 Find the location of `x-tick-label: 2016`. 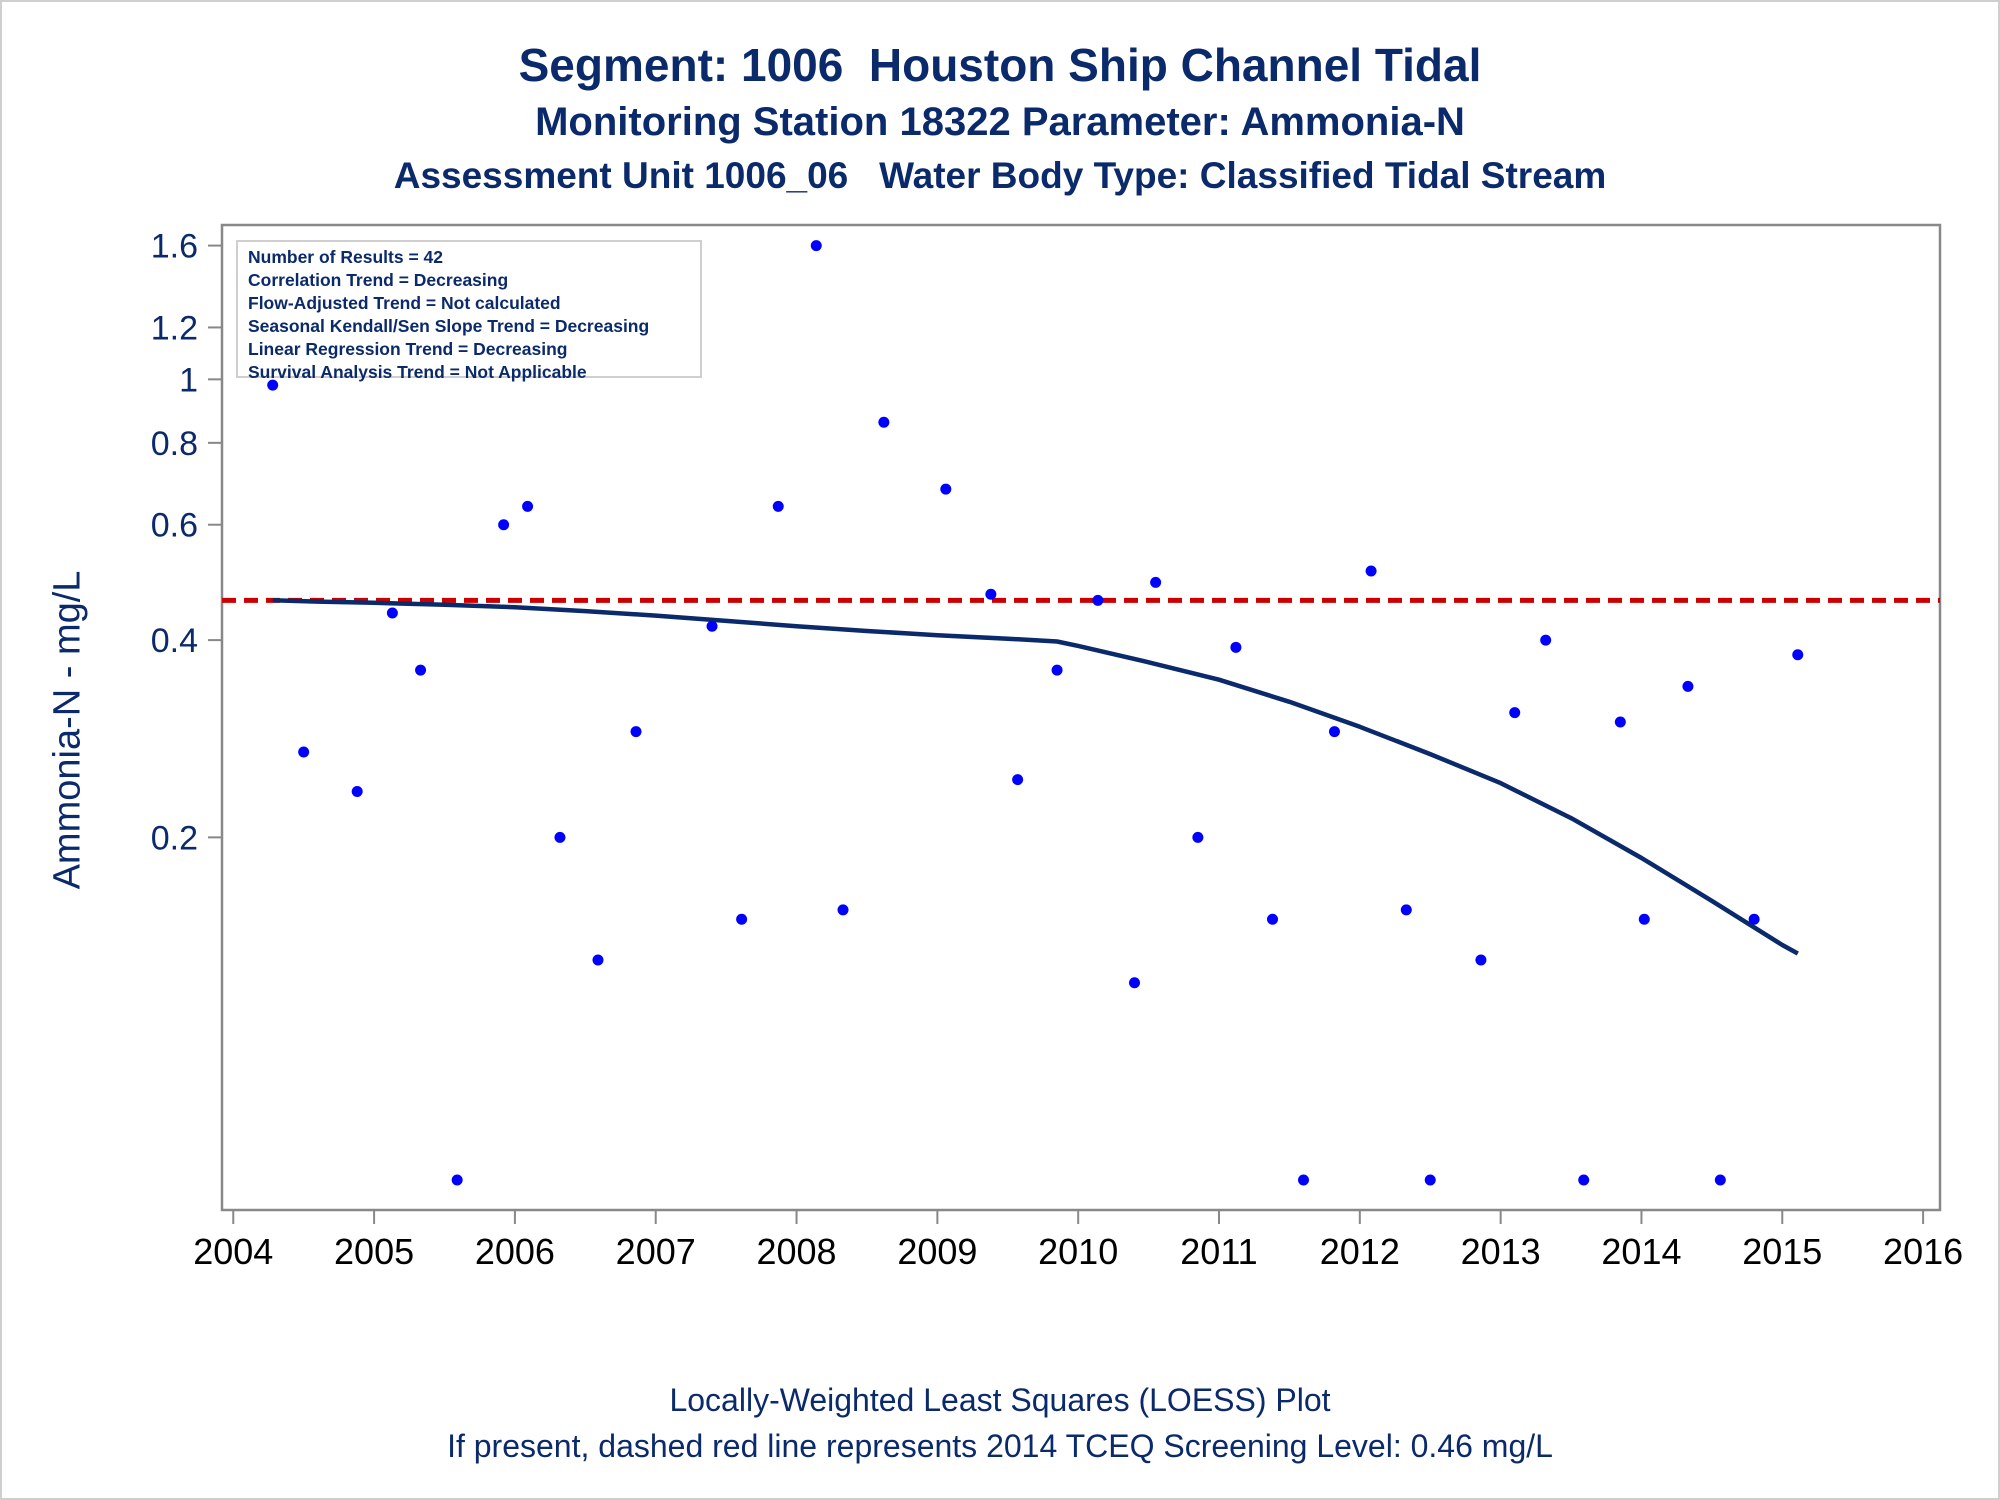

x-tick-label: 2016 is located at coordinates (1923, 1251).